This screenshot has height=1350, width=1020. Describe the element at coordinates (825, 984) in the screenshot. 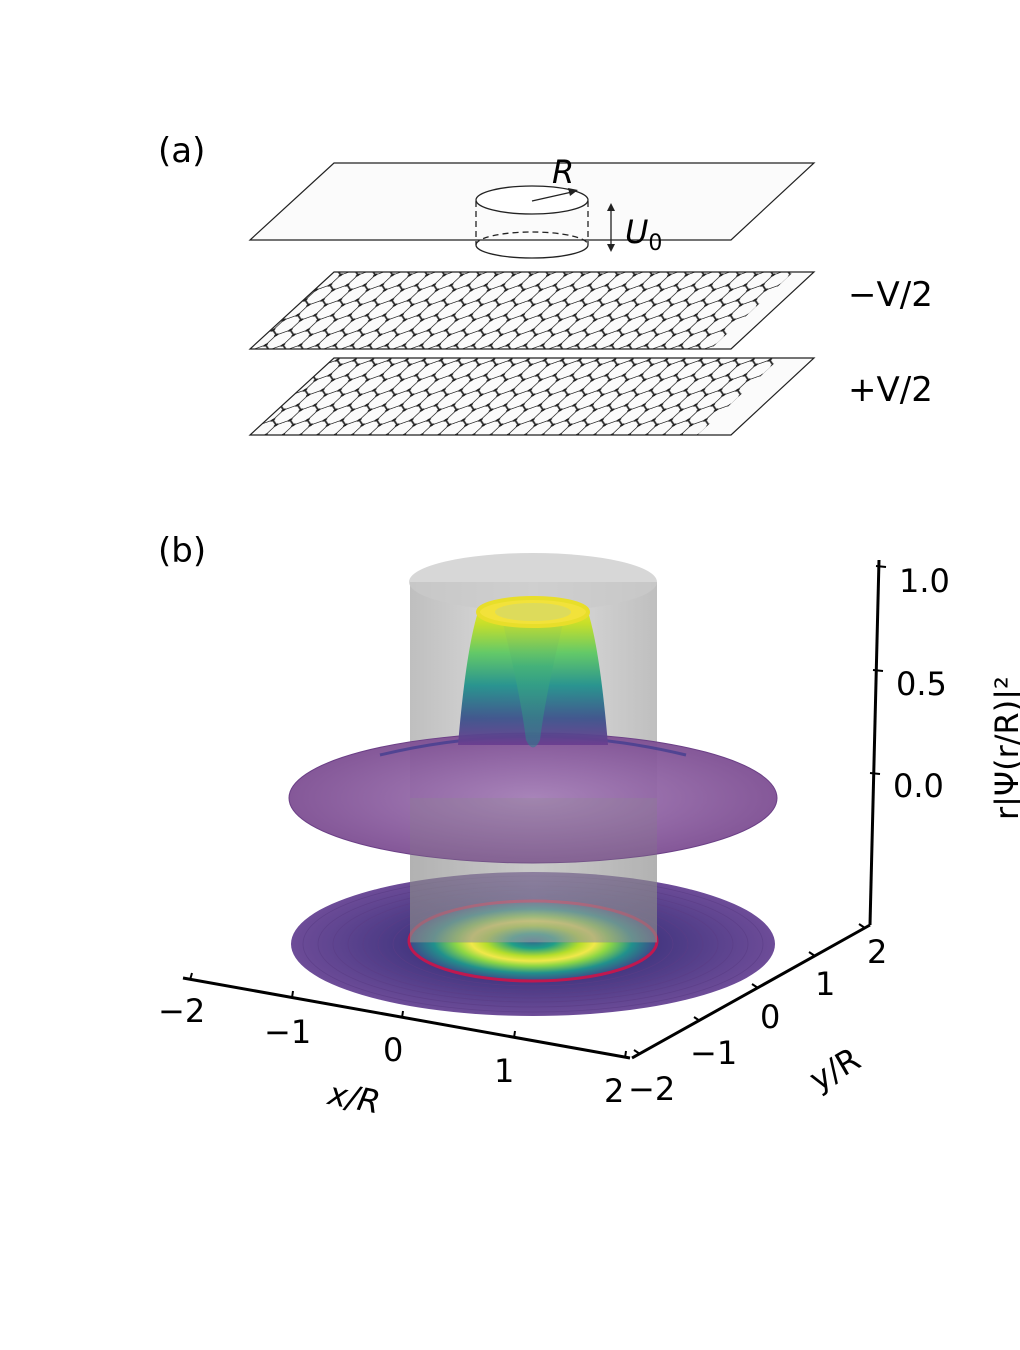

I see `y-tick-3: 1` at that location.